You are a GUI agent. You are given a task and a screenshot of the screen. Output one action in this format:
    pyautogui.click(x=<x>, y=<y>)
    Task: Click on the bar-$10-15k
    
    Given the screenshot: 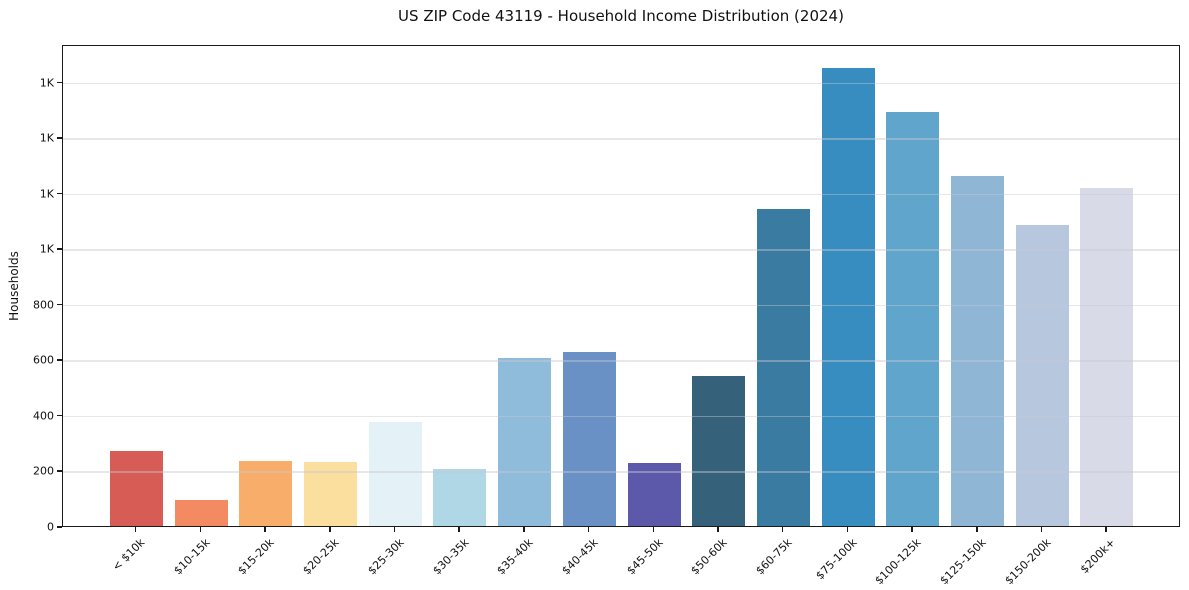 What is the action you would take?
    pyautogui.click(x=201, y=513)
    